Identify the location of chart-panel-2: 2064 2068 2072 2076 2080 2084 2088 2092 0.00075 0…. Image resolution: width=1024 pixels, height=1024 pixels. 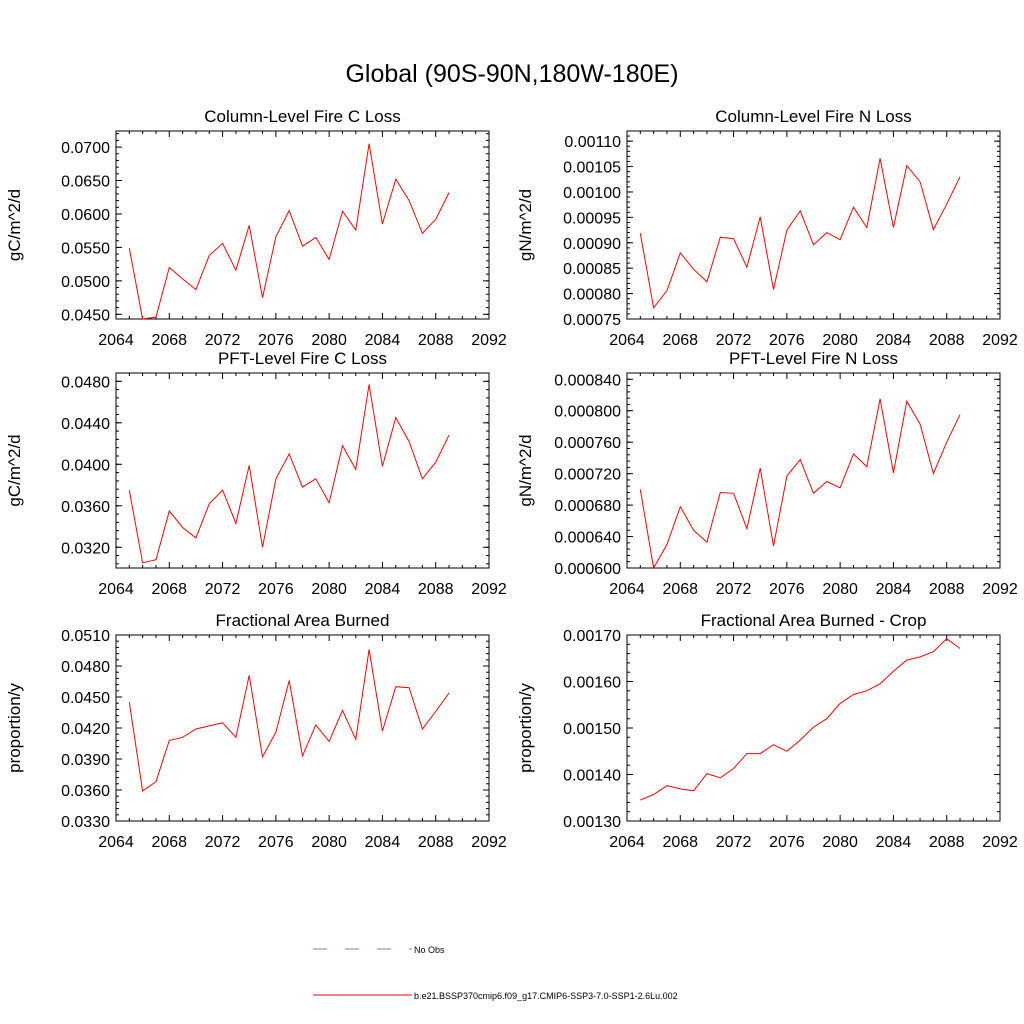
(767, 228).